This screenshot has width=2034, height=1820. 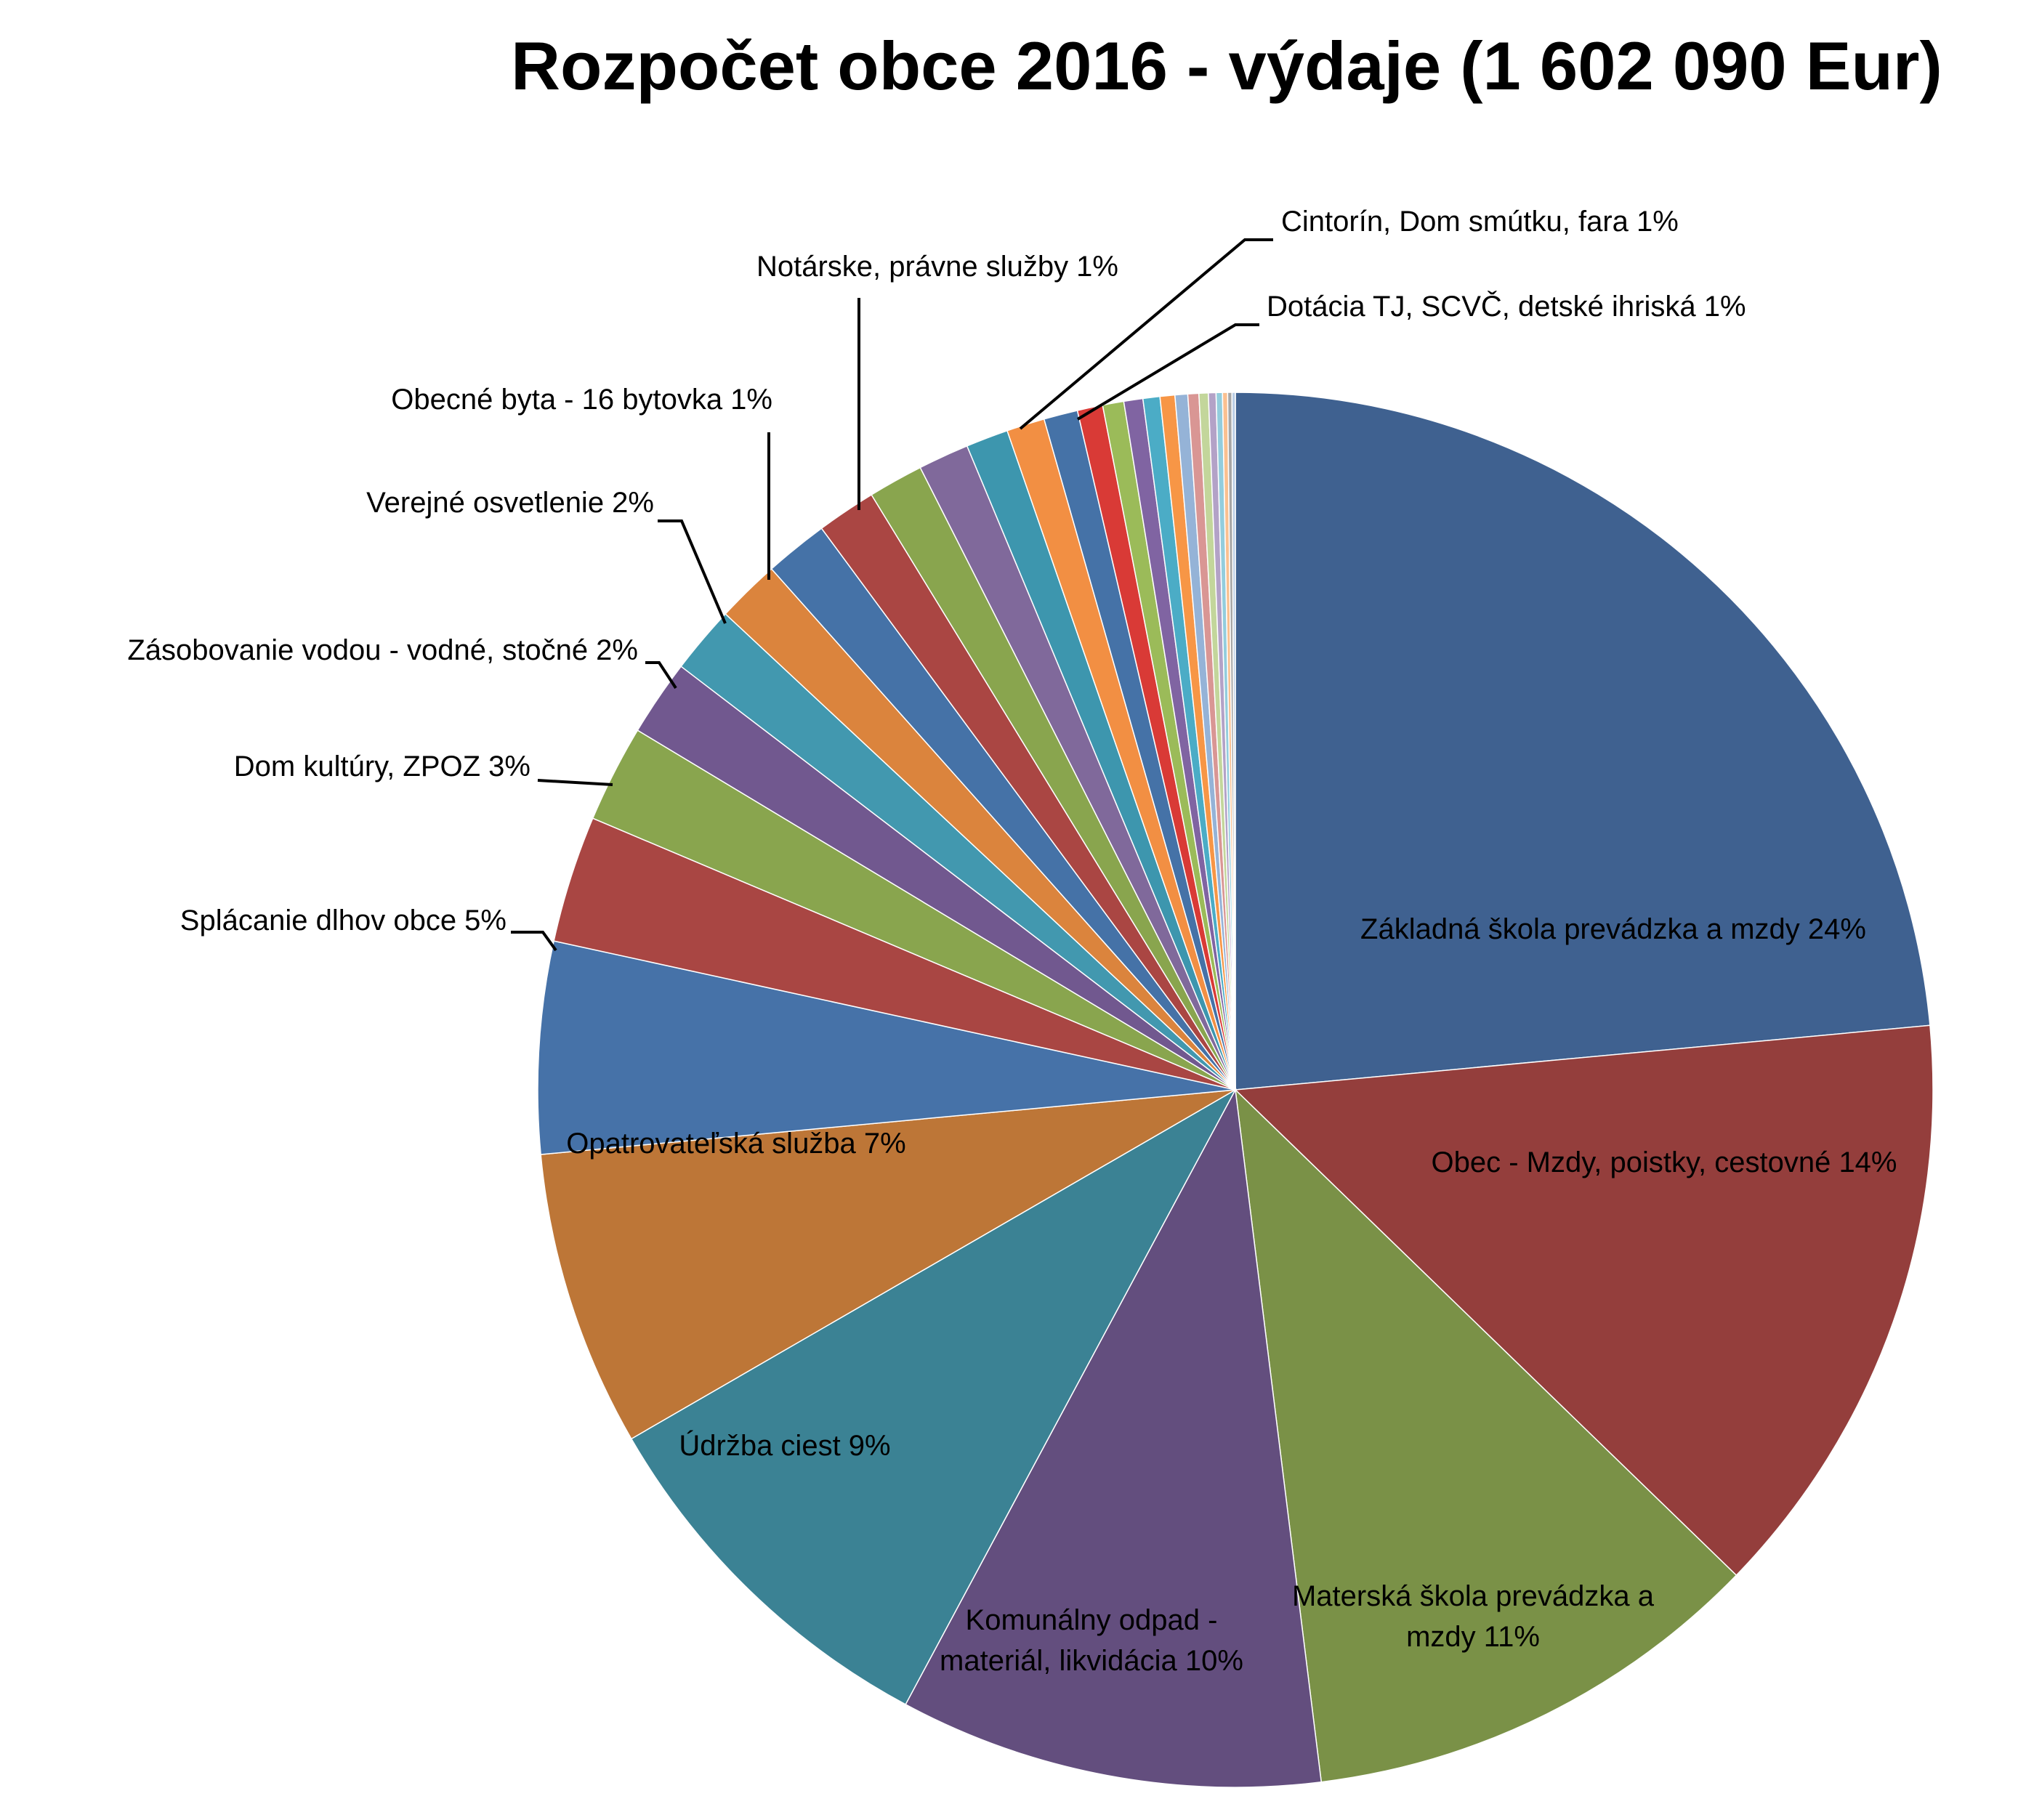 What do you see at coordinates (735, 1144) in the screenshot?
I see `slice-label: Opatrovateľská služba 7%` at bounding box center [735, 1144].